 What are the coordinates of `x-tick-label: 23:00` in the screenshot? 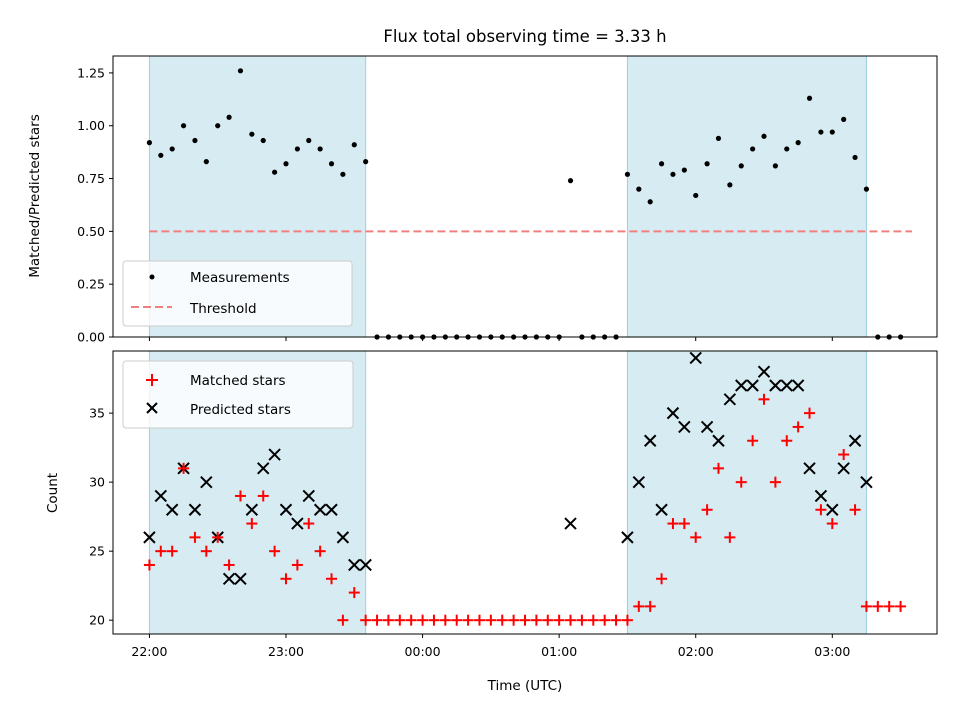 It's located at (286, 651).